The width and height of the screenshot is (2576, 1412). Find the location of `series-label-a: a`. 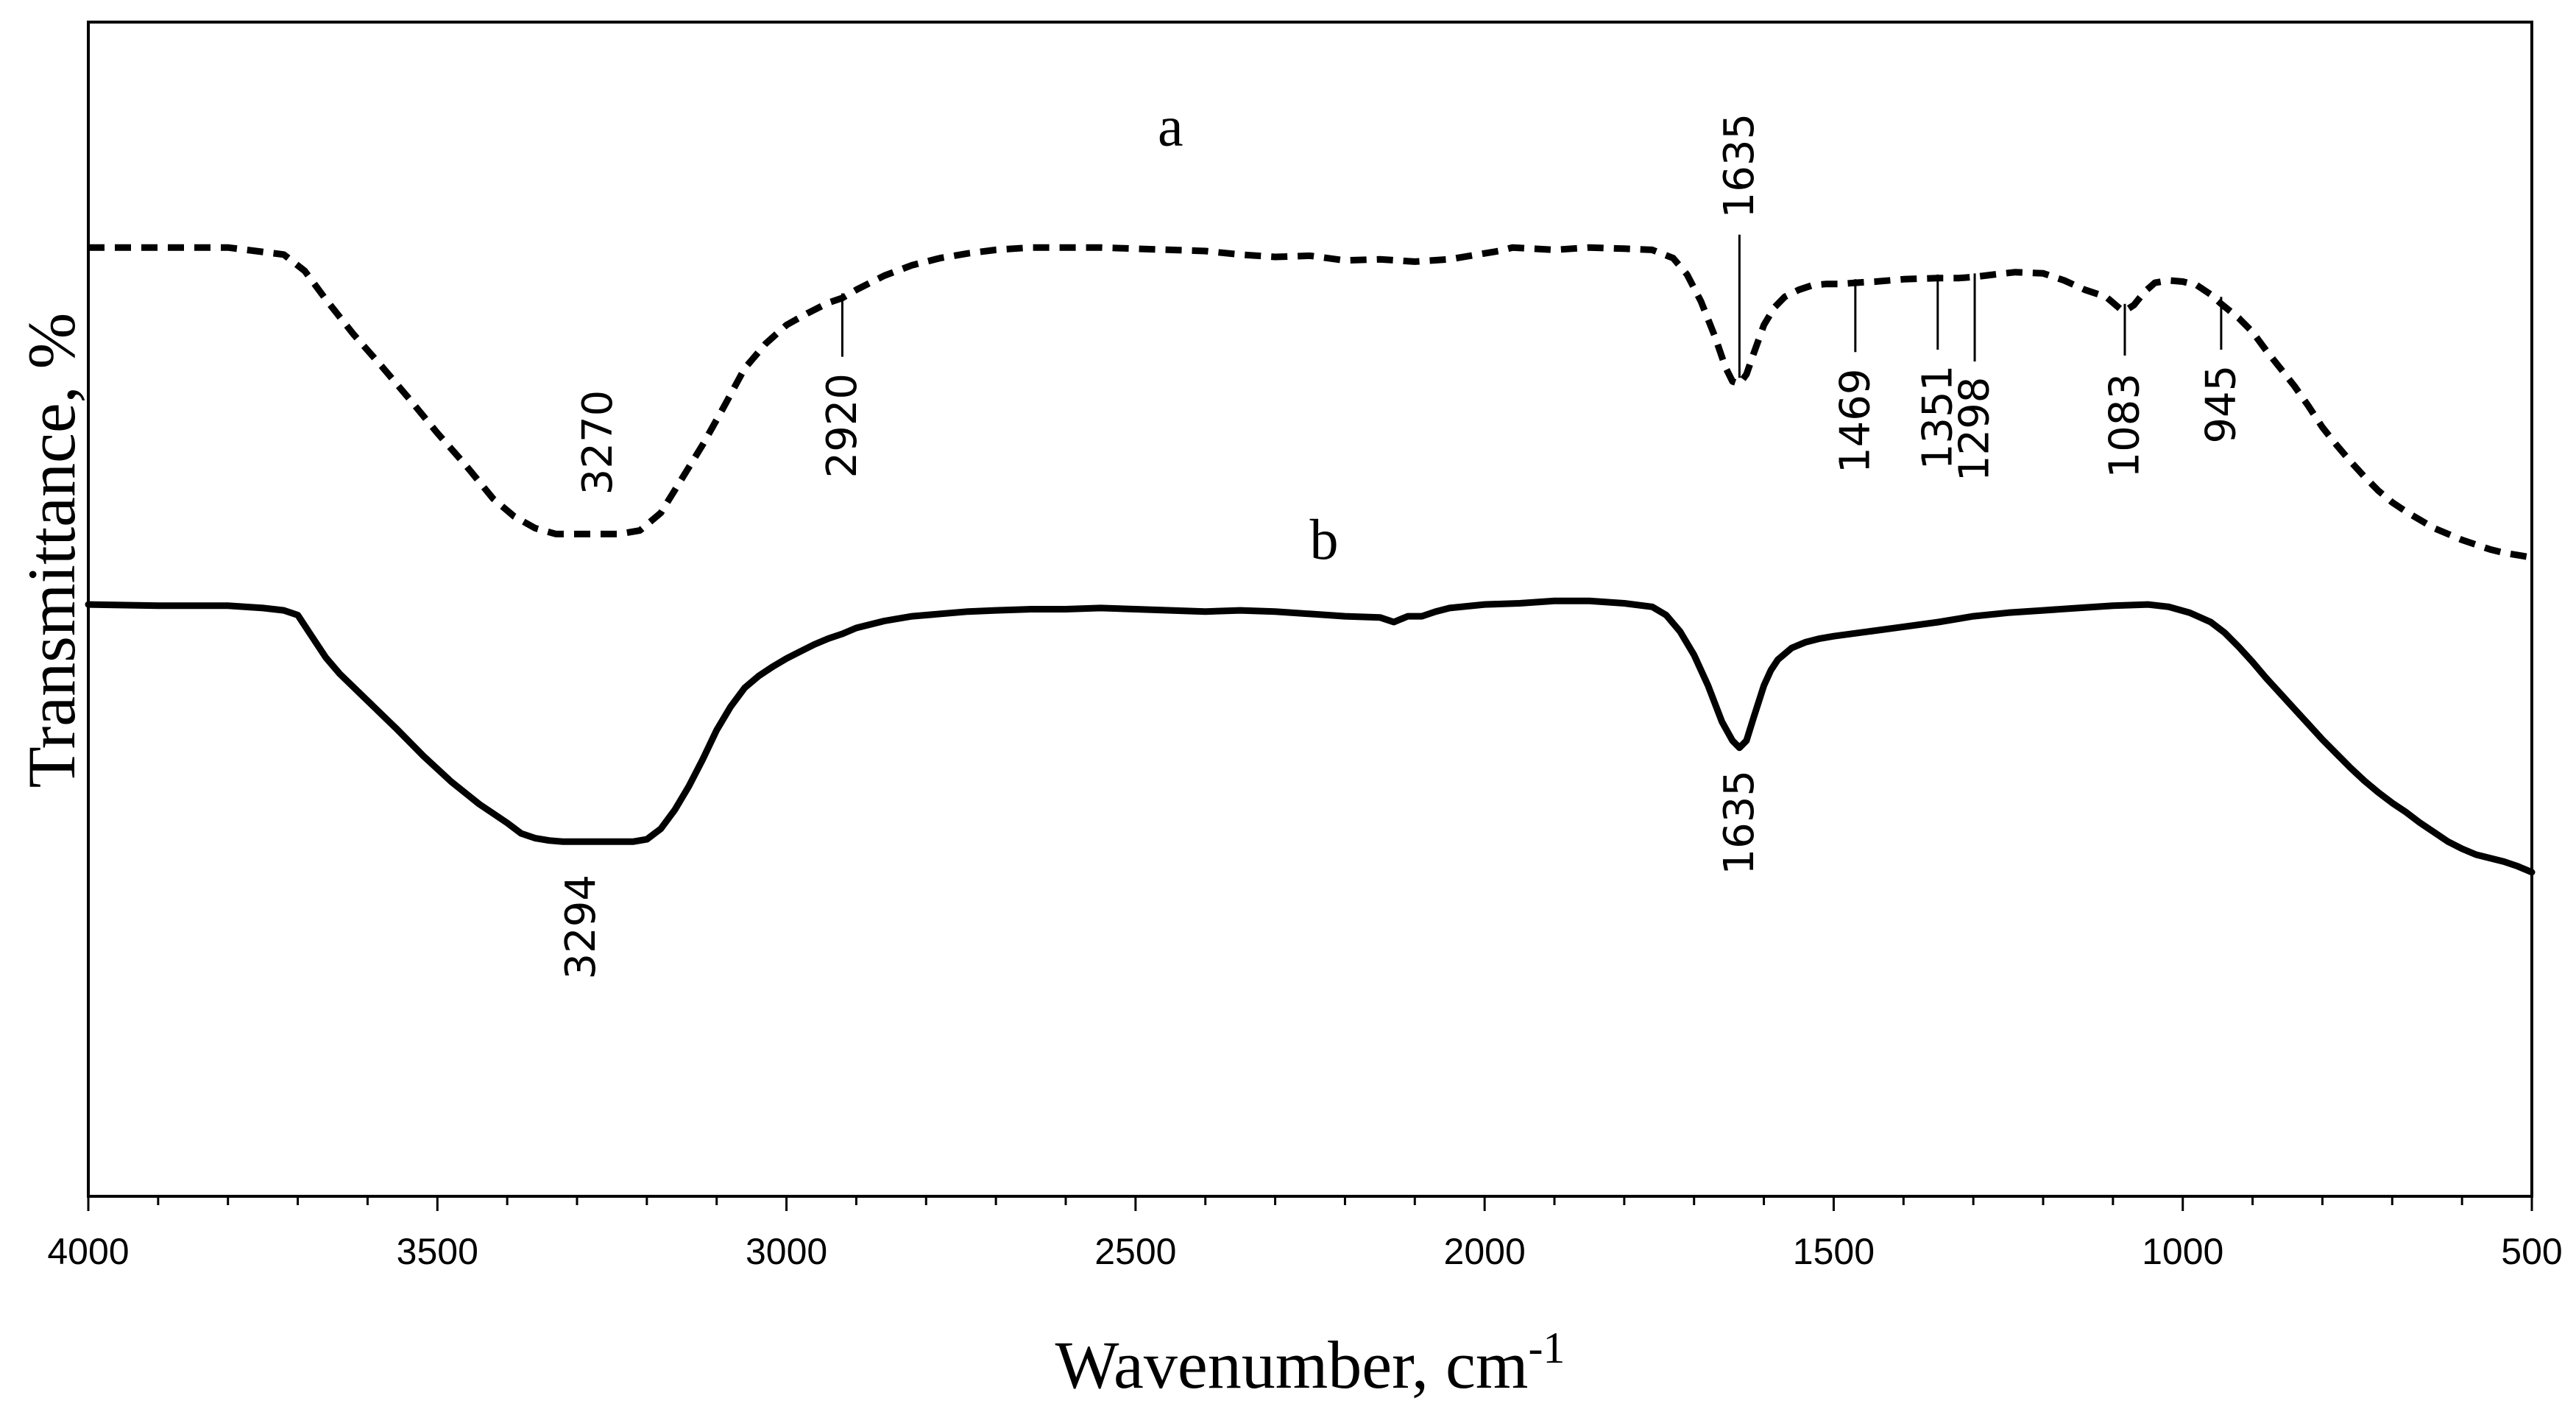

series-label-a: a is located at coordinates (1170, 125).